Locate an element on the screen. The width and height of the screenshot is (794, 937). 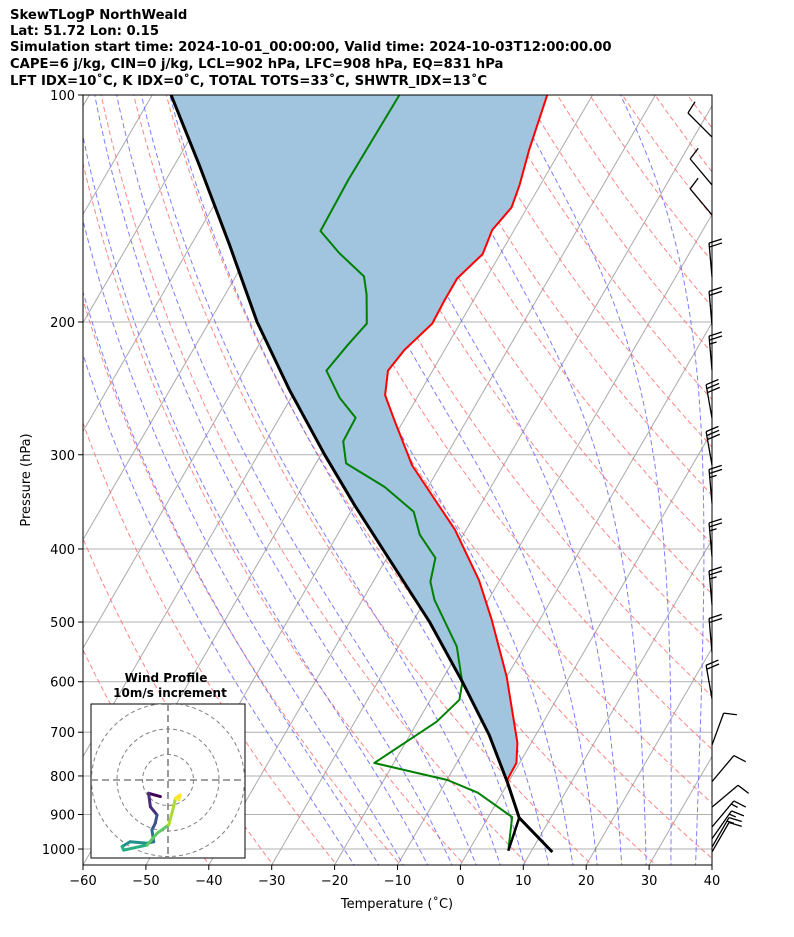
x-tick-label: −20 is located at coordinates (334, 881).